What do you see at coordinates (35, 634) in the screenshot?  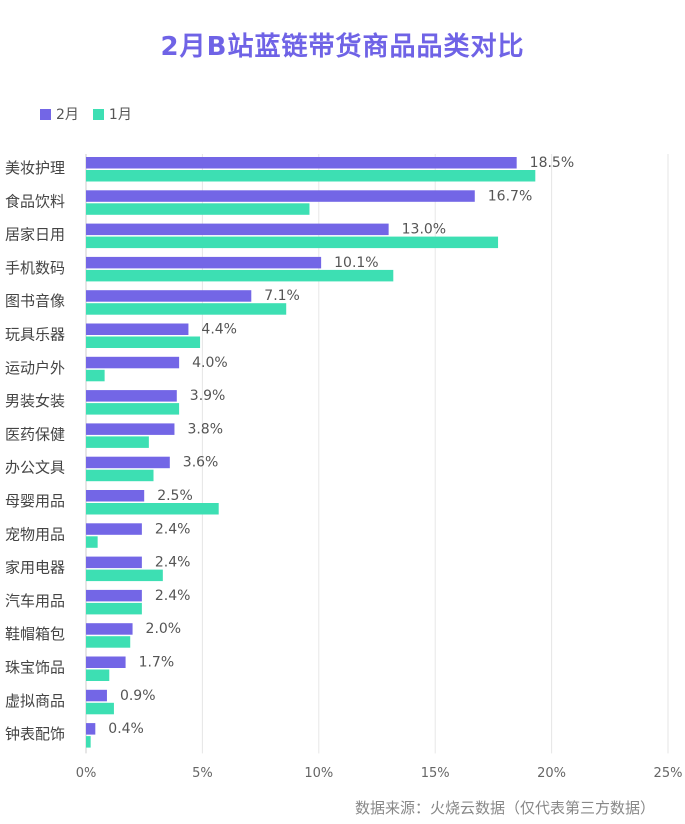 I see `category-label: 鞋帽箱包` at bounding box center [35, 634].